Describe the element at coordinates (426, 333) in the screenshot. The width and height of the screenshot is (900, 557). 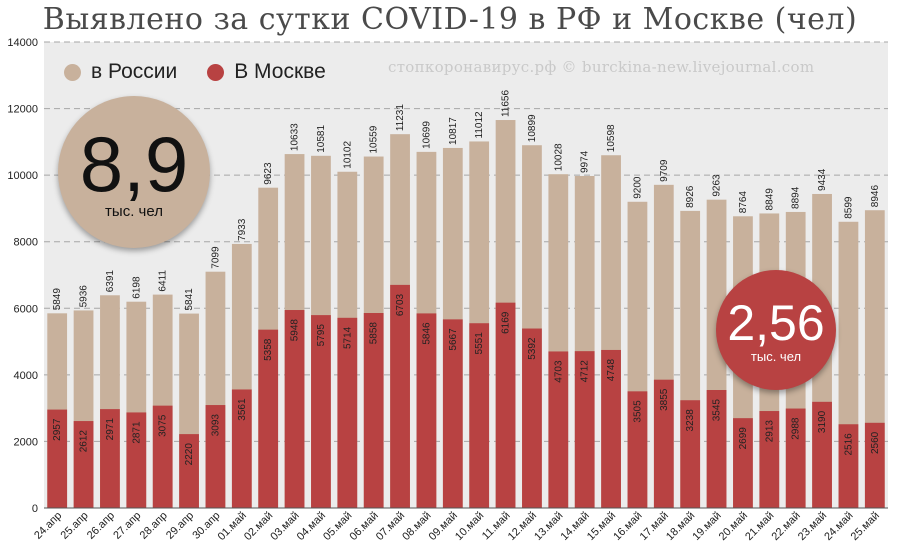
I see `data-label-moscow: 5846` at that location.